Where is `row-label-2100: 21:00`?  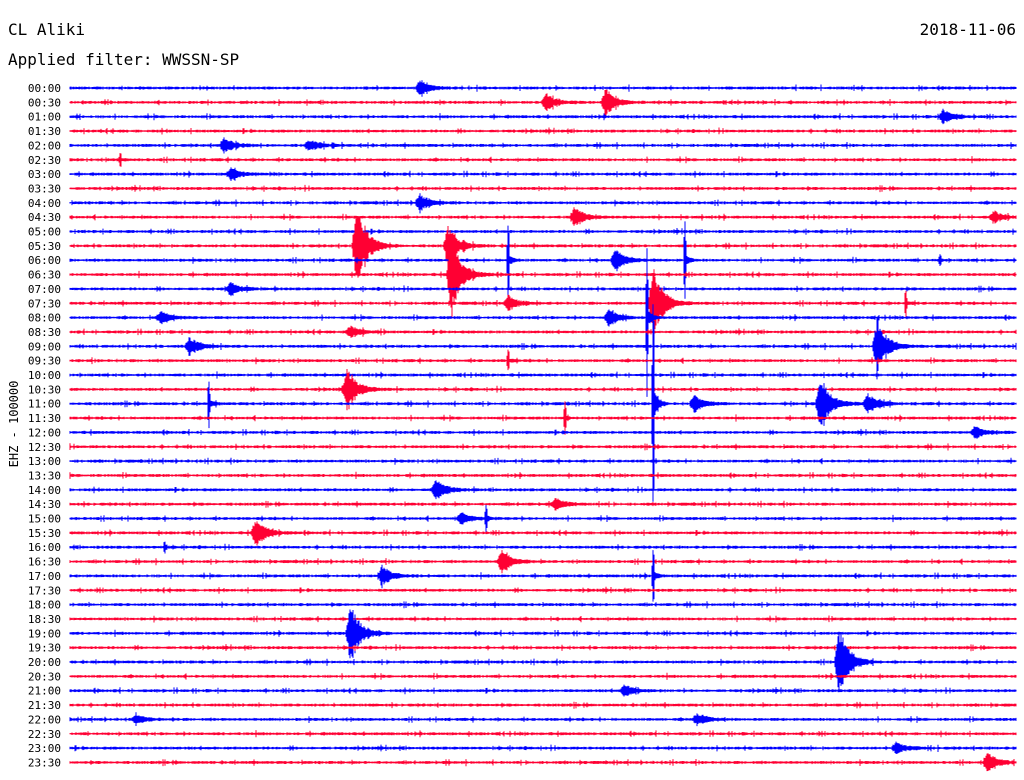
row-label-2100: 21:00 is located at coordinates (44, 691).